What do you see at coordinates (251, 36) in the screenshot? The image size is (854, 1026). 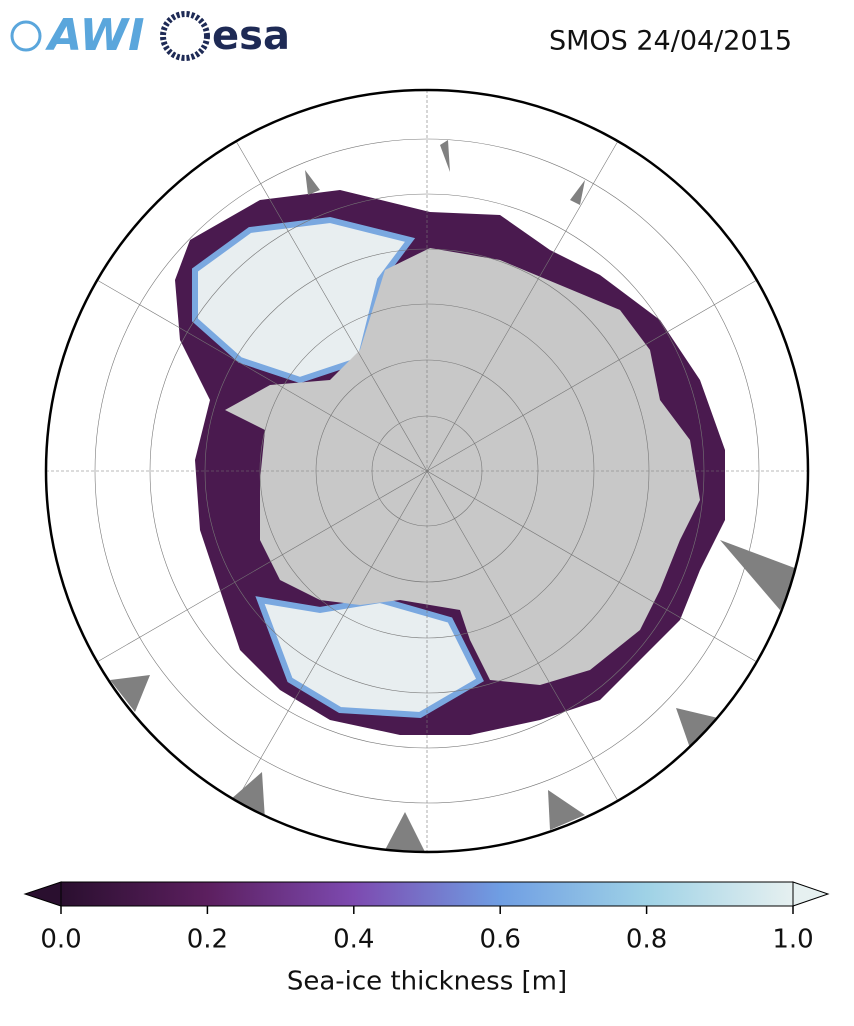 I see `esa-logo: esa` at bounding box center [251, 36].